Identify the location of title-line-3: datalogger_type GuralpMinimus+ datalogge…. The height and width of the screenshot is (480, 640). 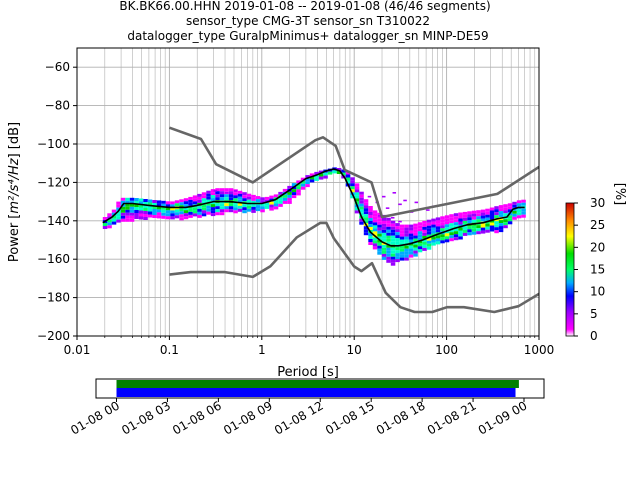
(307, 36).